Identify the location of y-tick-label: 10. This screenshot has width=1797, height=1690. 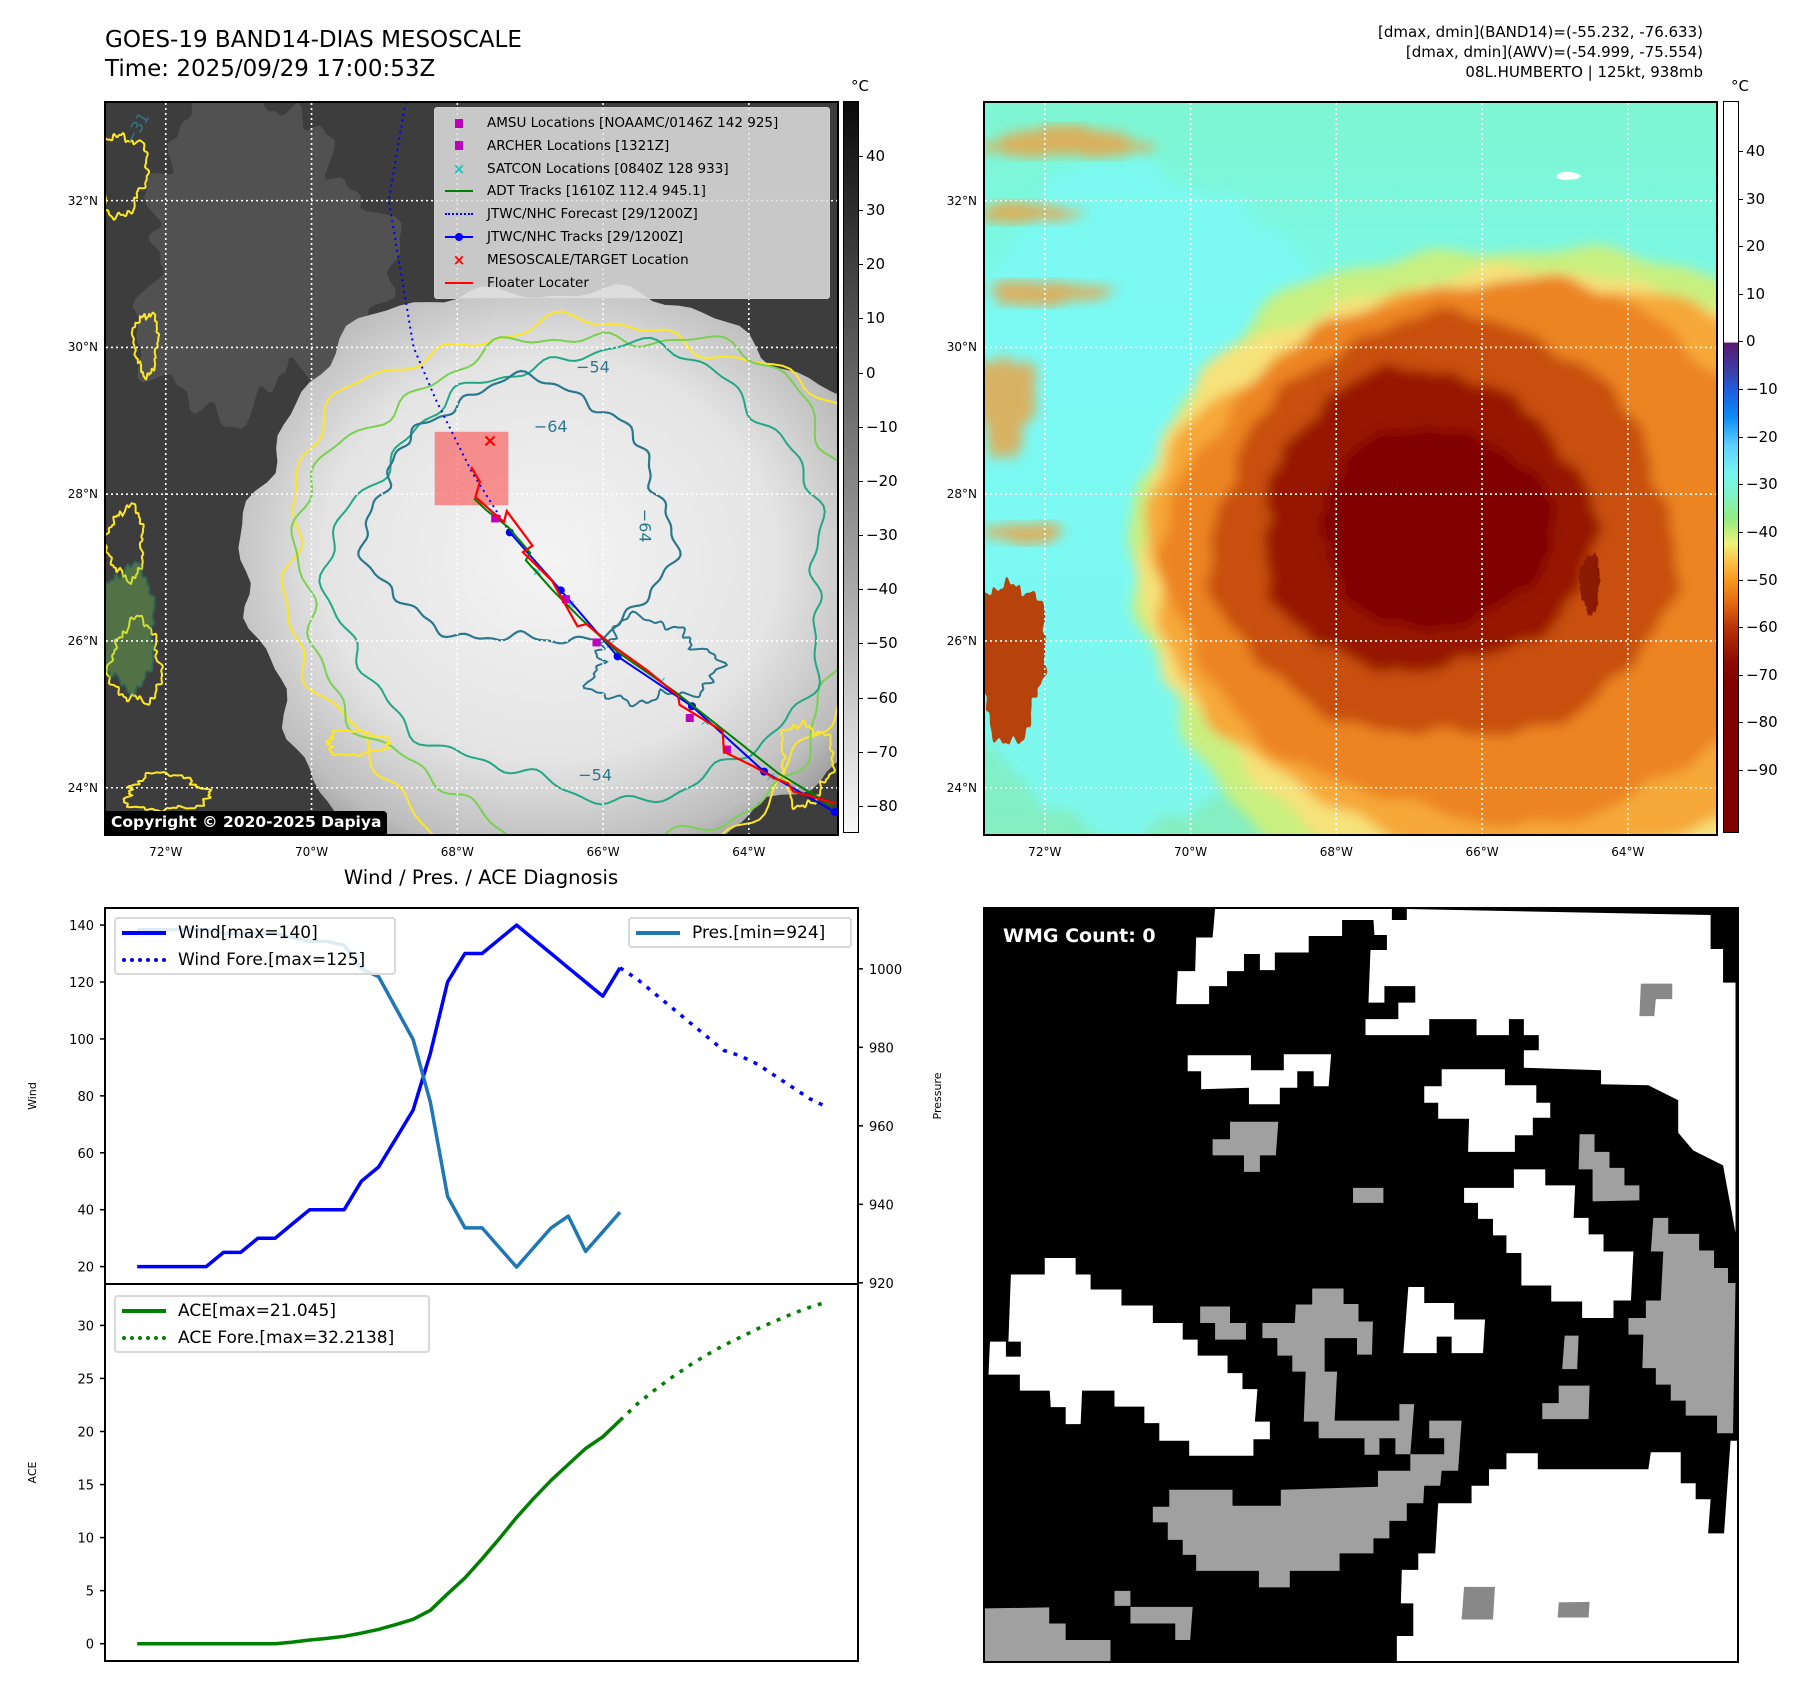
(85, 1539).